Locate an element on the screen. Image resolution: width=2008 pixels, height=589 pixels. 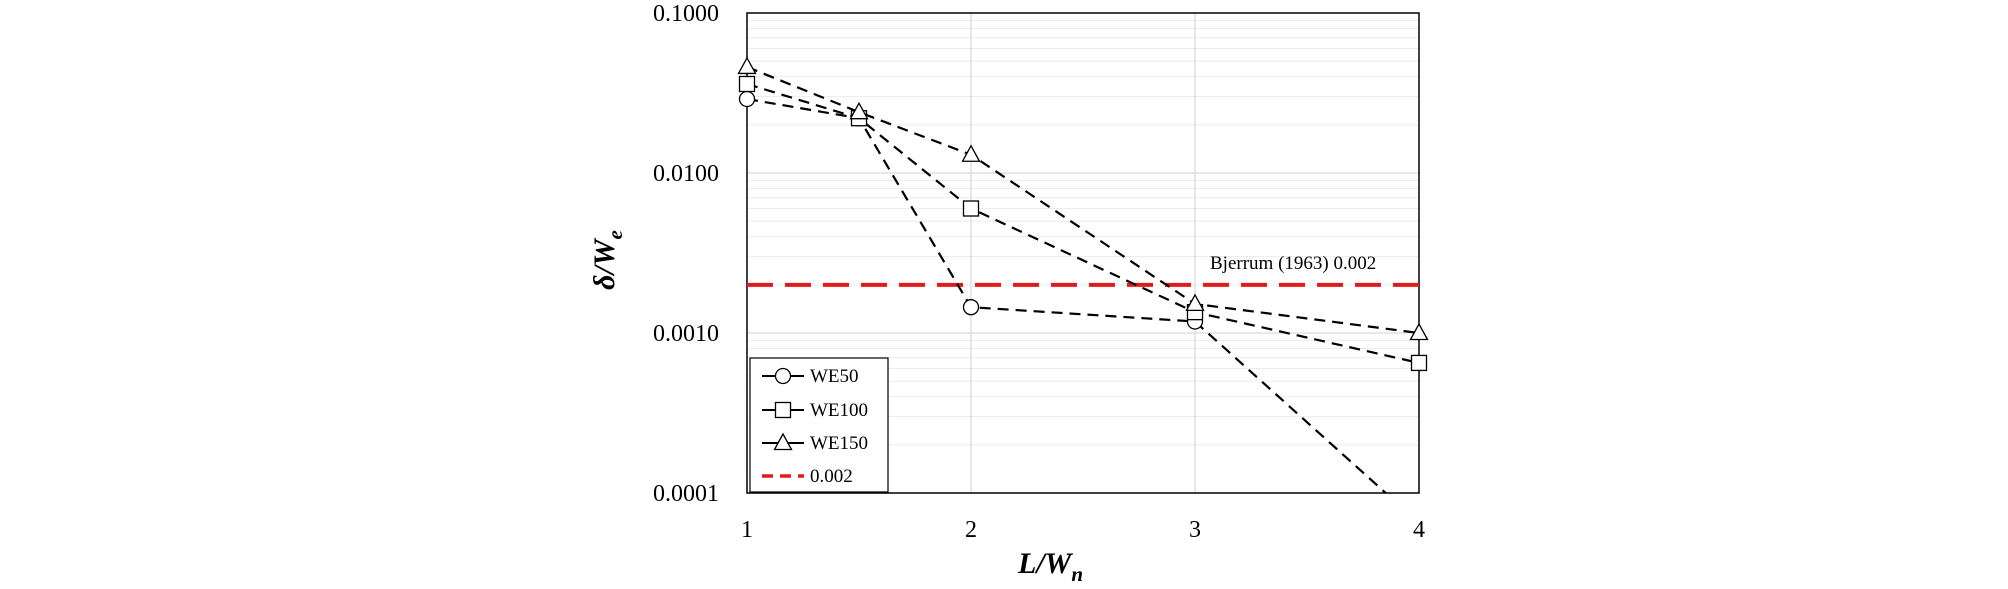
legend-box is located at coordinates (819, 425).